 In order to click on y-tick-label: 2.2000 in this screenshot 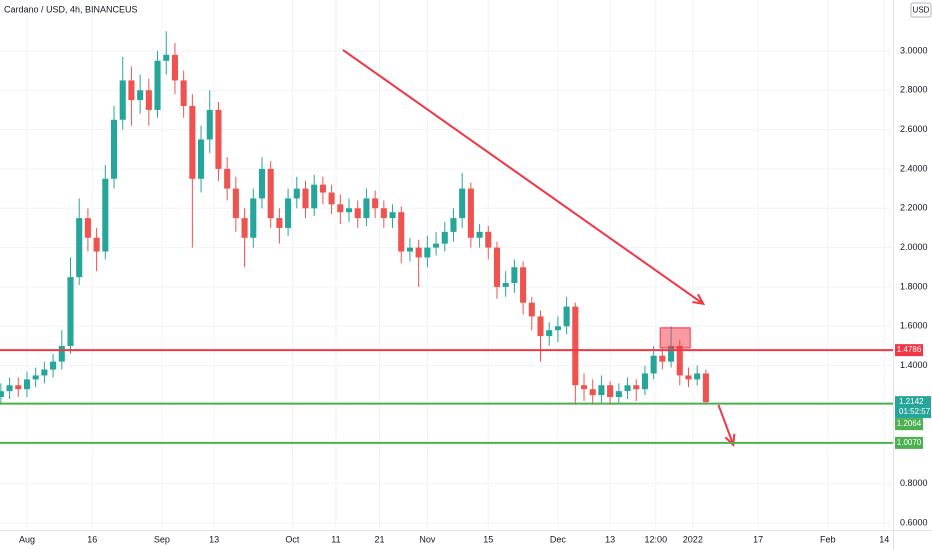, I will do `click(914, 208)`.